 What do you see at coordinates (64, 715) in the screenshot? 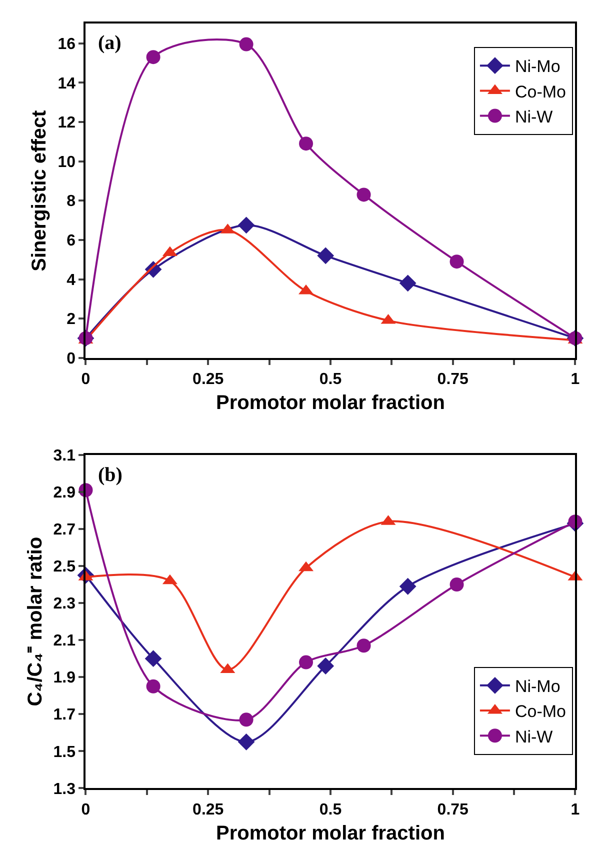
I see `y-tick-label: 1.7` at bounding box center [64, 715].